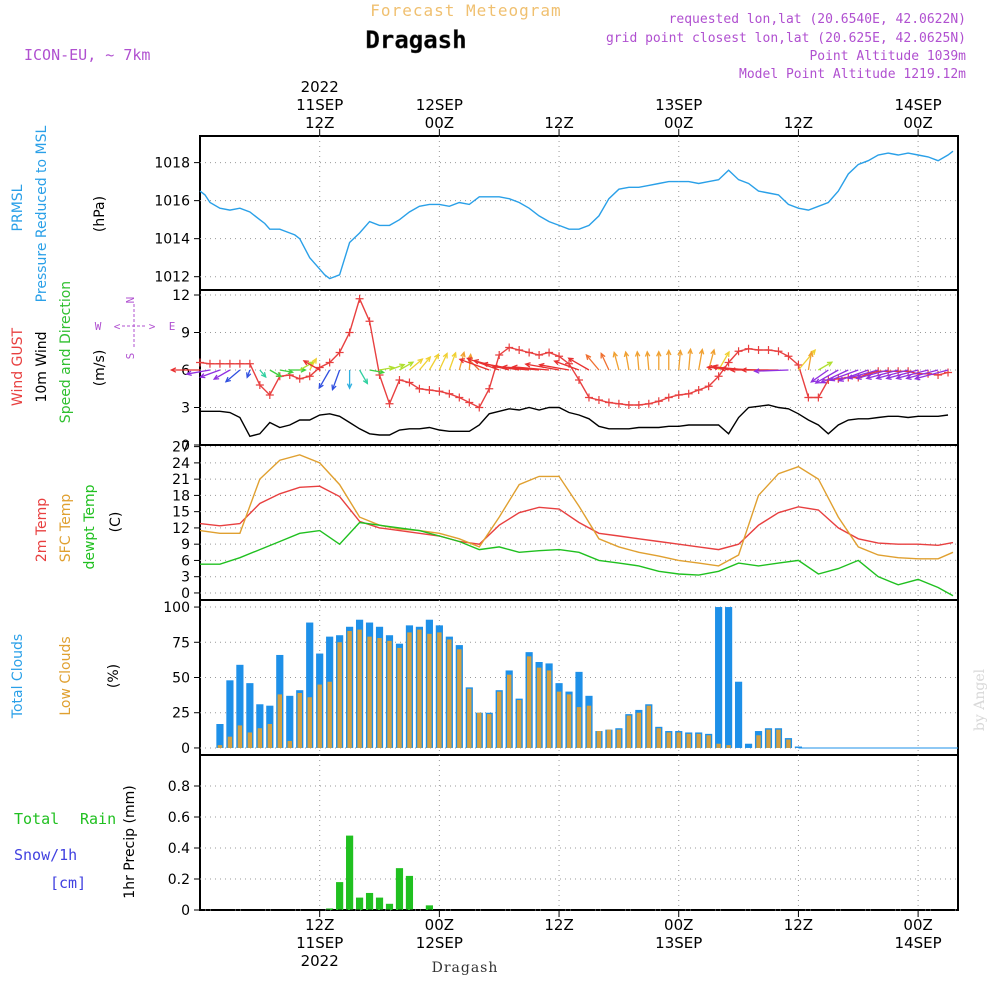 This screenshot has width=1000, height=1000. I want to click on y-axis-label: Wind GUST, so click(18, 366).